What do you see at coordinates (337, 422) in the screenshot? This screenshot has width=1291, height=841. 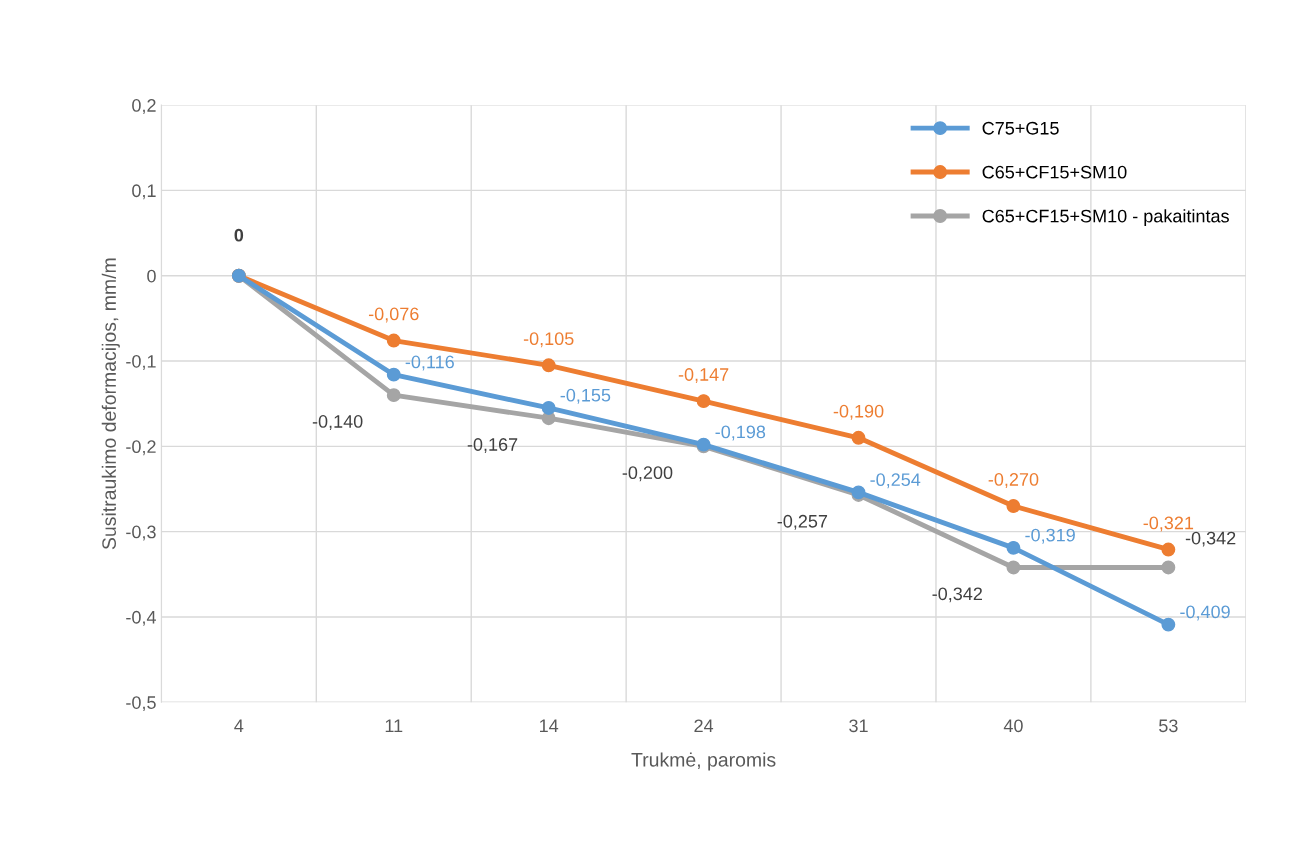 I see `data-label: -0,140` at bounding box center [337, 422].